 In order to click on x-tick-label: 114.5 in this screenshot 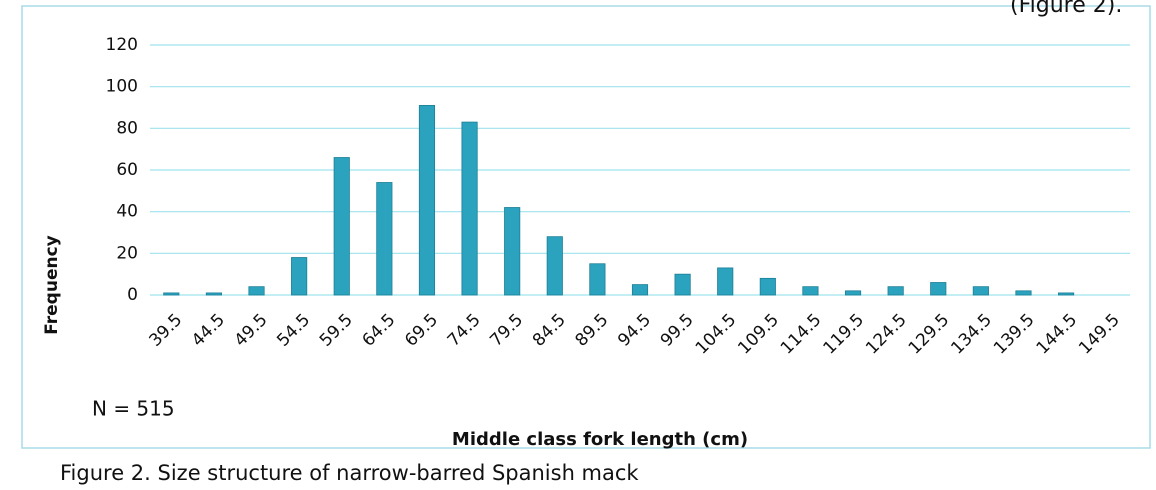, I will do `click(801, 334)`.